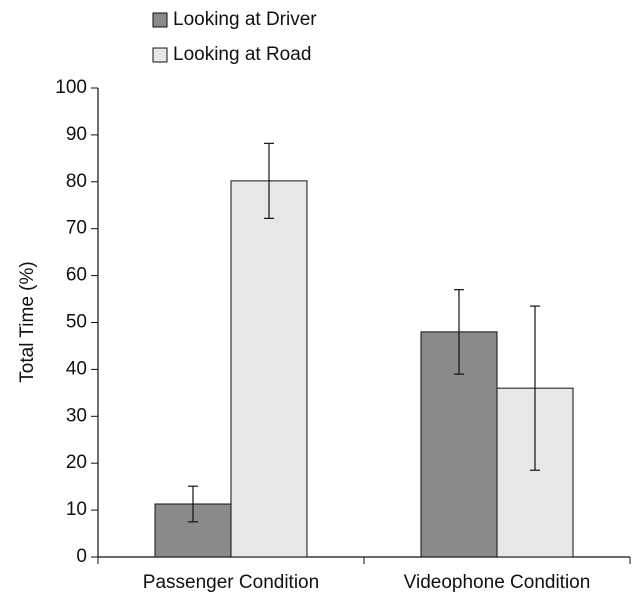  What do you see at coordinates (231, 582) in the screenshot?
I see `x-tick-label: Passenger Condition` at bounding box center [231, 582].